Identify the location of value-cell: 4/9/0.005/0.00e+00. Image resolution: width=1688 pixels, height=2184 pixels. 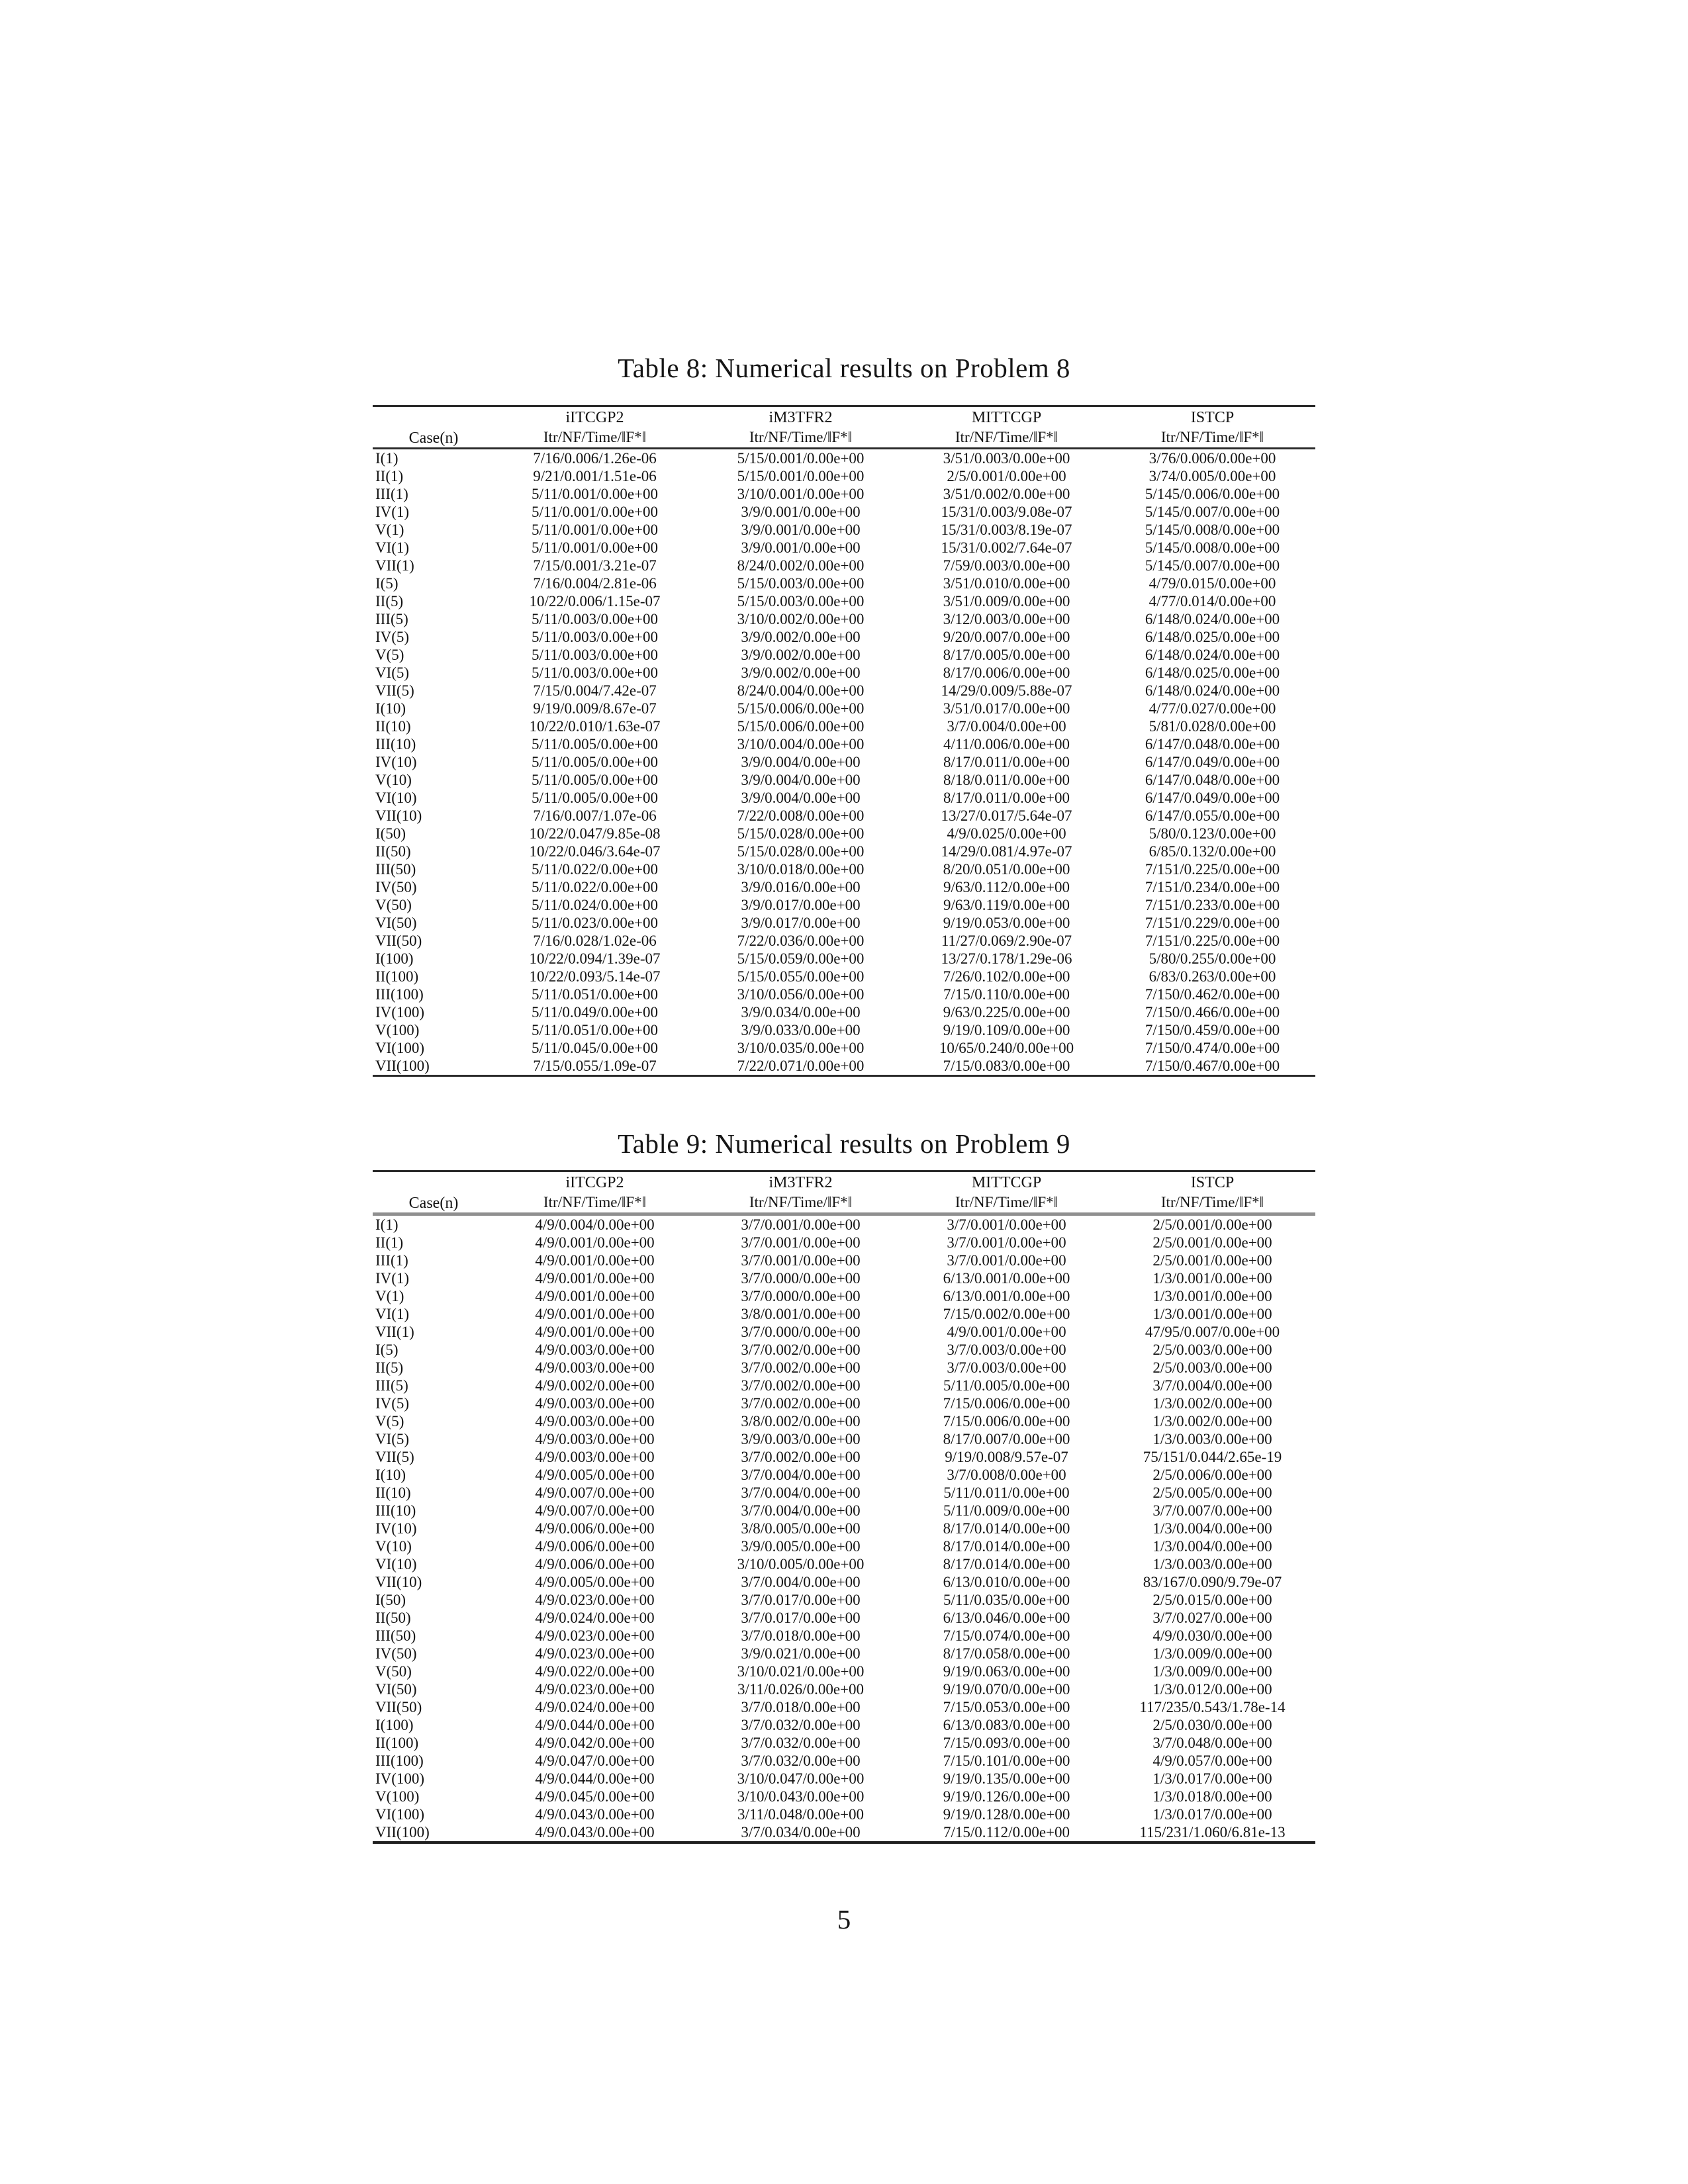
(595, 1581).